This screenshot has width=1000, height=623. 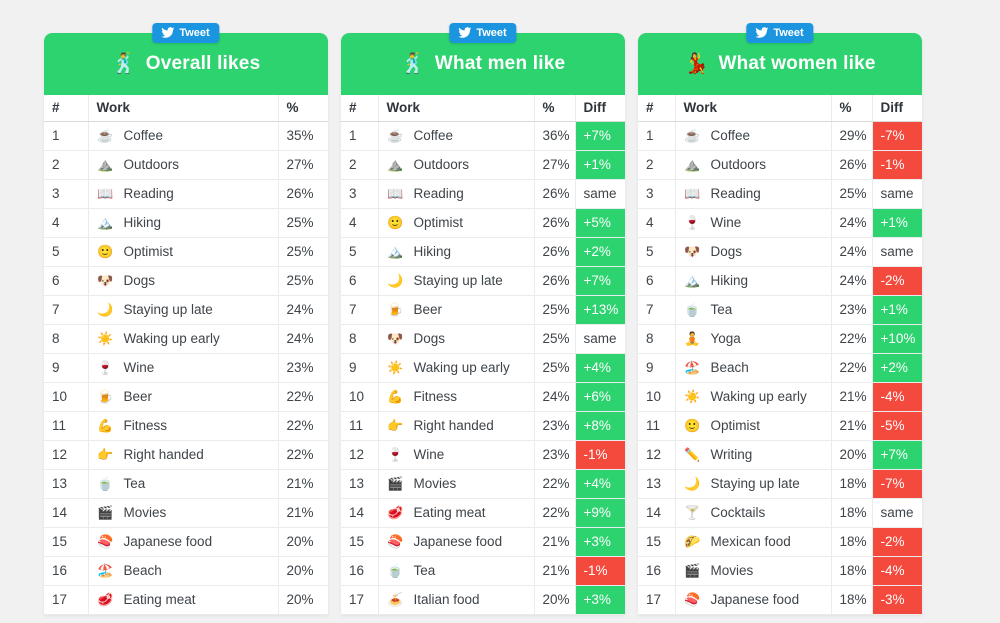 What do you see at coordinates (66, 339) in the screenshot?
I see `rank-cell: 8` at bounding box center [66, 339].